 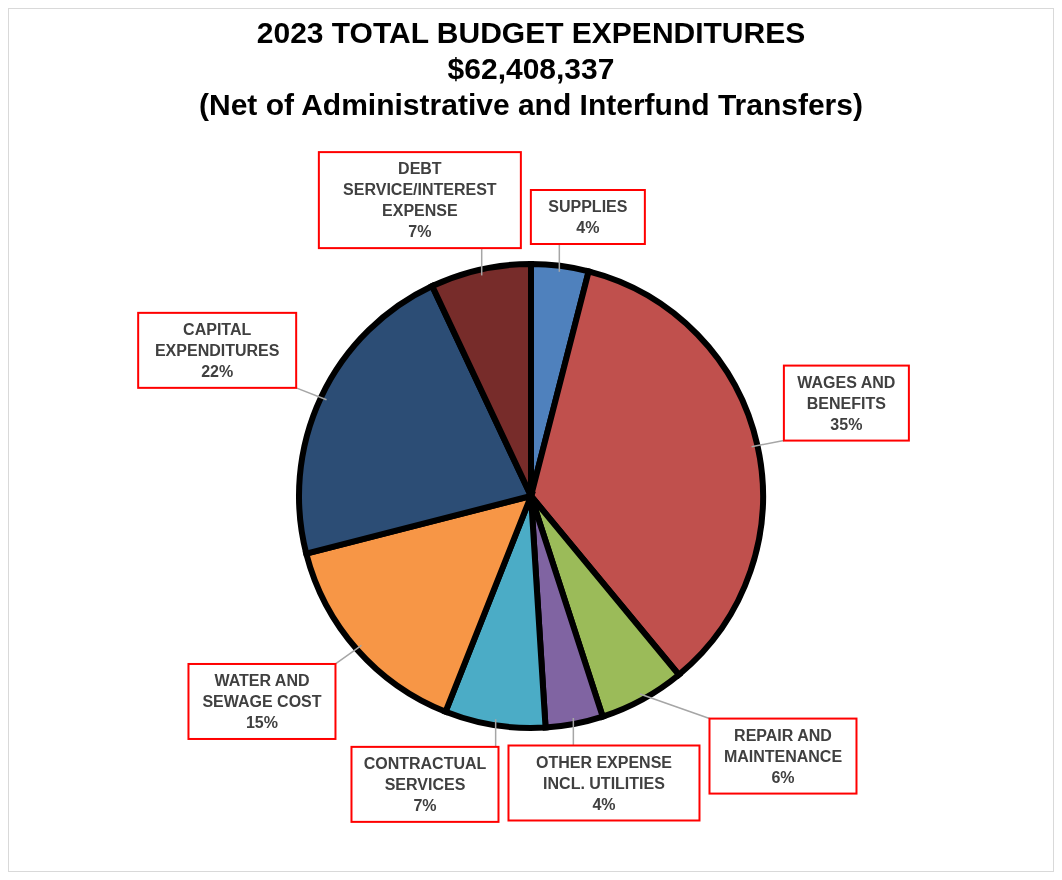 I want to click on data-label: 35%, so click(x=846, y=424).